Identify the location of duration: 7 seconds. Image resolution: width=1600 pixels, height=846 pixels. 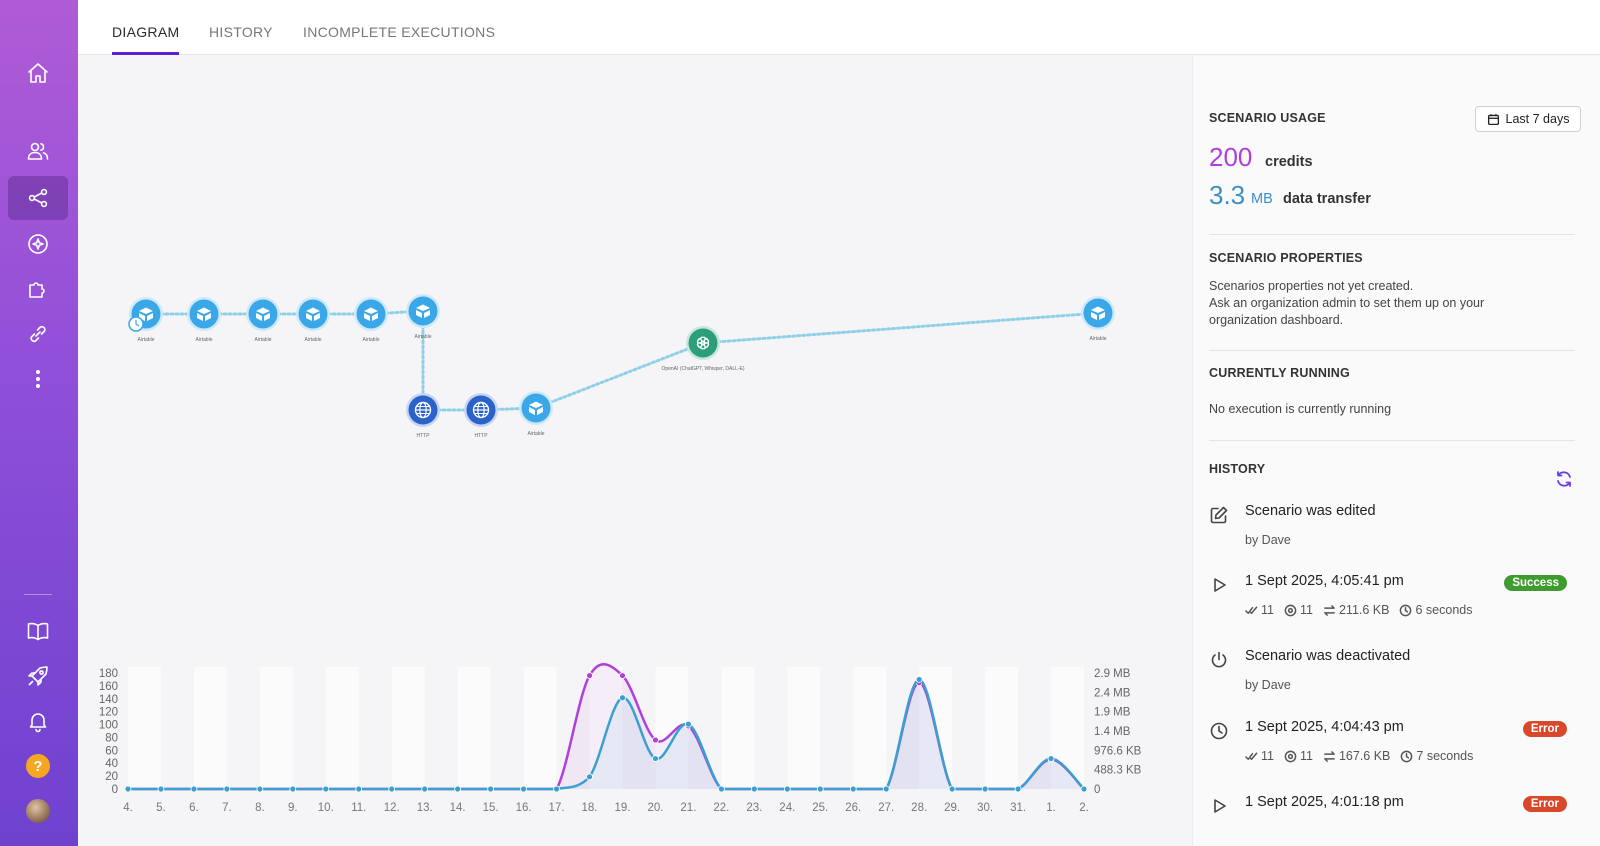
(1445, 756).